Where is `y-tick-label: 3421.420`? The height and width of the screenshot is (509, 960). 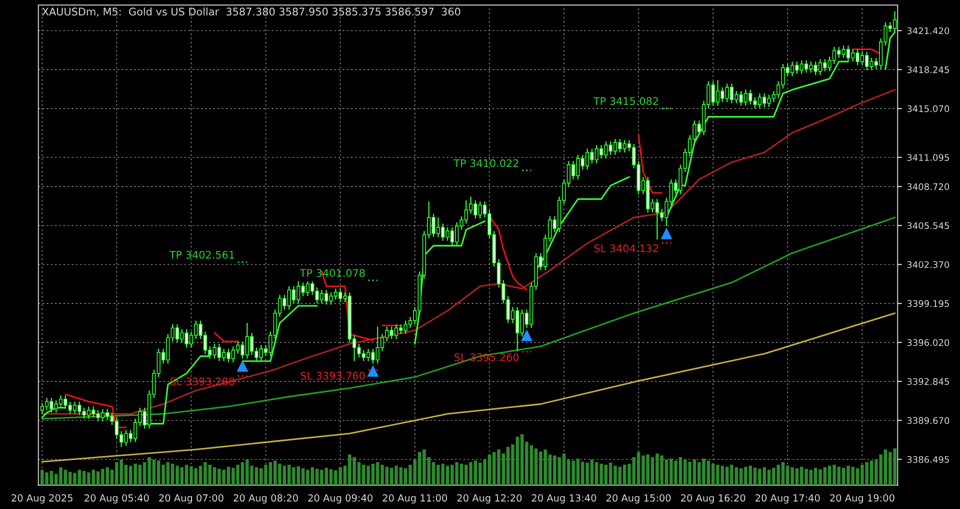
y-tick-label: 3421.420 is located at coordinates (928, 30).